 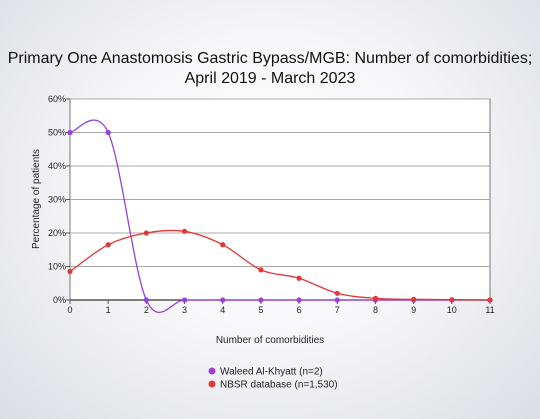 I want to click on x-tick-label: 2, so click(x=146, y=310).